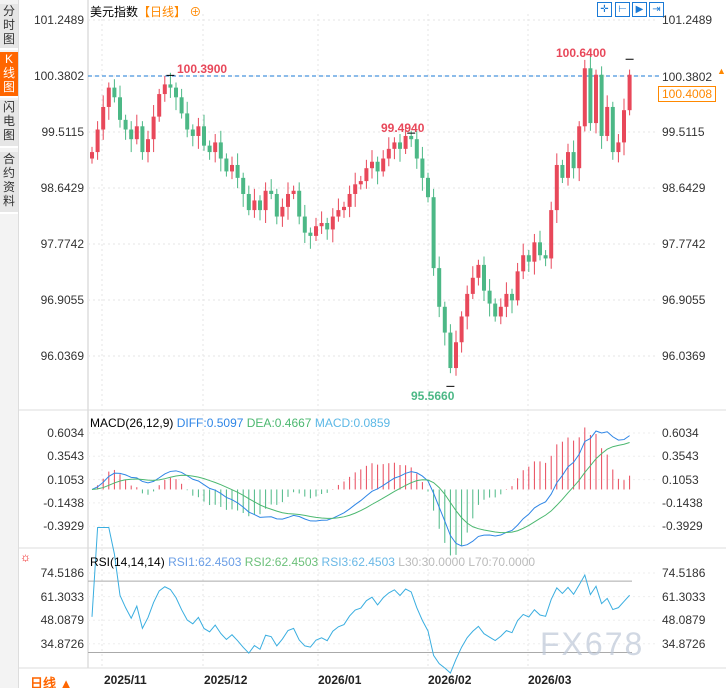  I want to click on rsi-tick-right: 34.8726, so click(684, 643).